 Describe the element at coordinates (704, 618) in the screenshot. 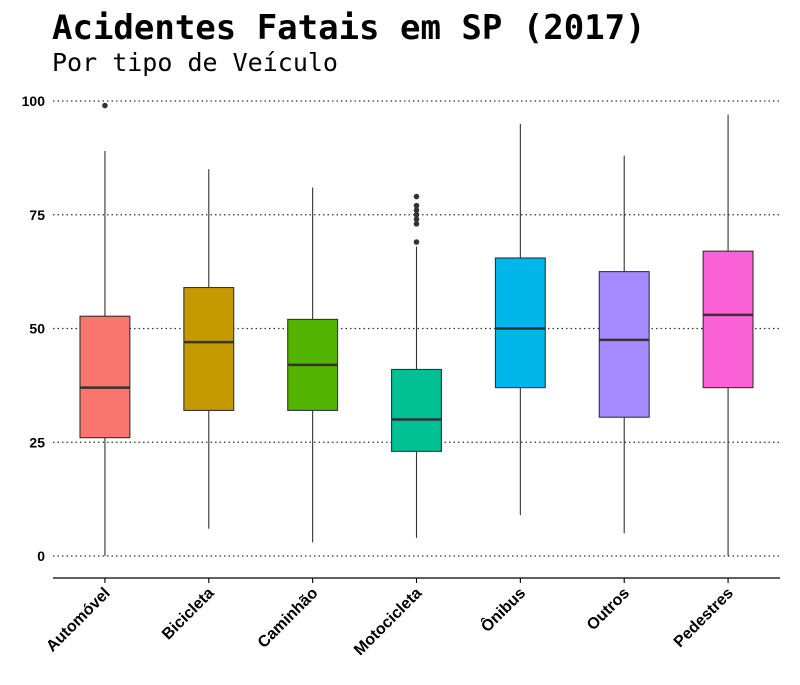

I see `x-tick-label-cat-6: Pedestres` at that location.